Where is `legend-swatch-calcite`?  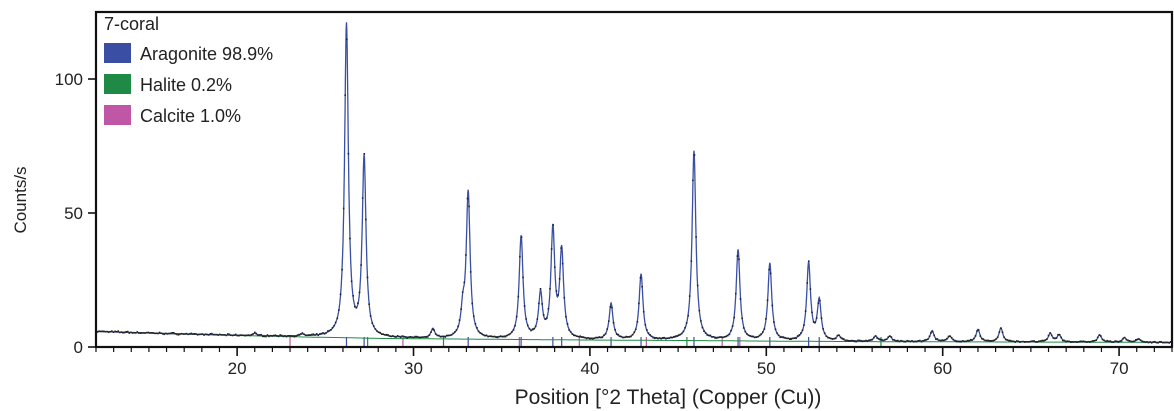 legend-swatch-calcite is located at coordinates (117, 115).